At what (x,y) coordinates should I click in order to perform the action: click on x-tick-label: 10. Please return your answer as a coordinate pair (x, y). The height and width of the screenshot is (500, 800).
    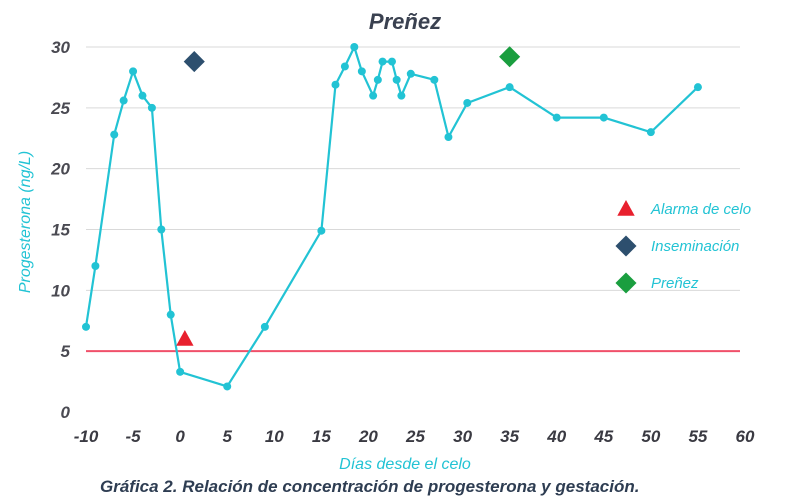
    Looking at the image, I should click on (274, 436).